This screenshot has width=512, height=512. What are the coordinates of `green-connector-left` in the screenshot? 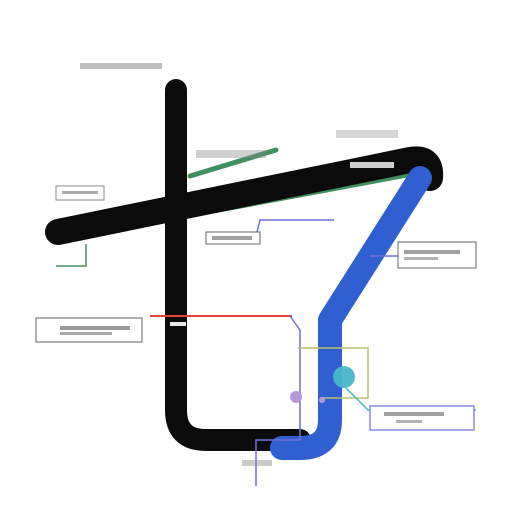 It's located at (71, 255).